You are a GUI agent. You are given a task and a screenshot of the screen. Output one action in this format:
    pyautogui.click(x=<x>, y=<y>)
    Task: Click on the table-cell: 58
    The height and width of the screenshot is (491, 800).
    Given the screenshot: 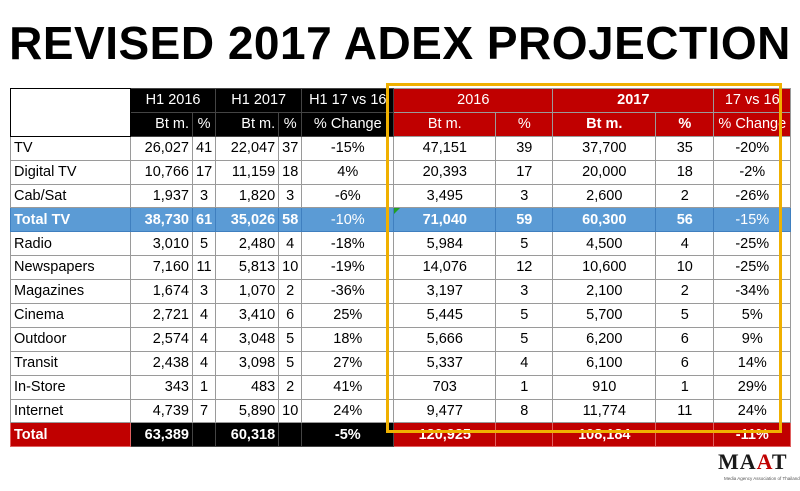 What is the action you would take?
    pyautogui.click(x=290, y=220)
    